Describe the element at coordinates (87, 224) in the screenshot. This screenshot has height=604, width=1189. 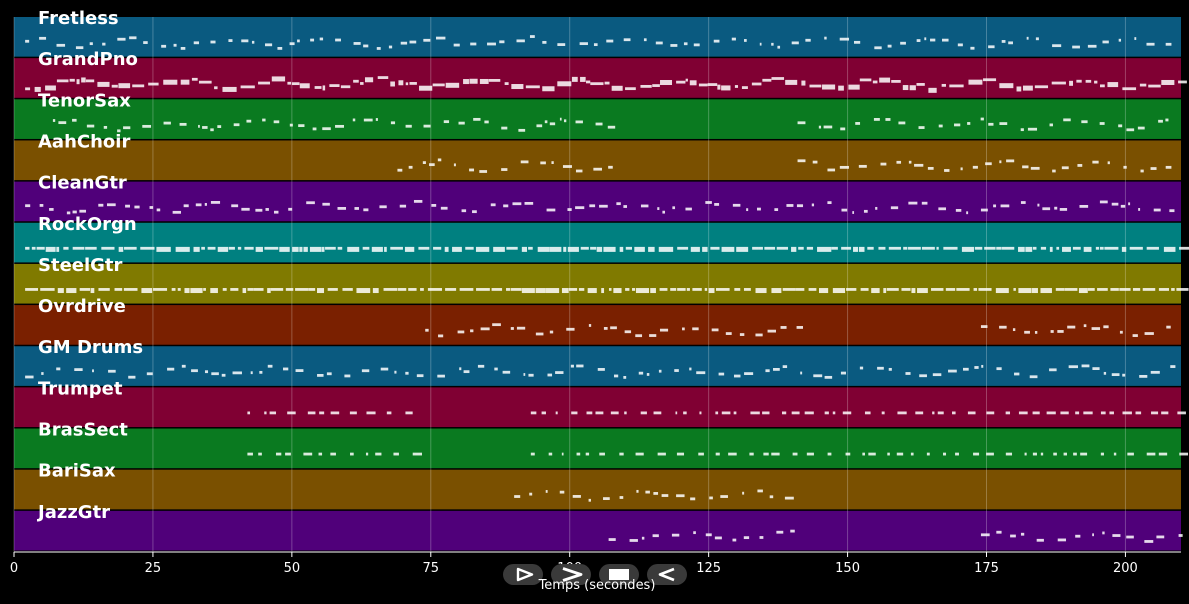
I see `track-label: RockOrgn` at that location.